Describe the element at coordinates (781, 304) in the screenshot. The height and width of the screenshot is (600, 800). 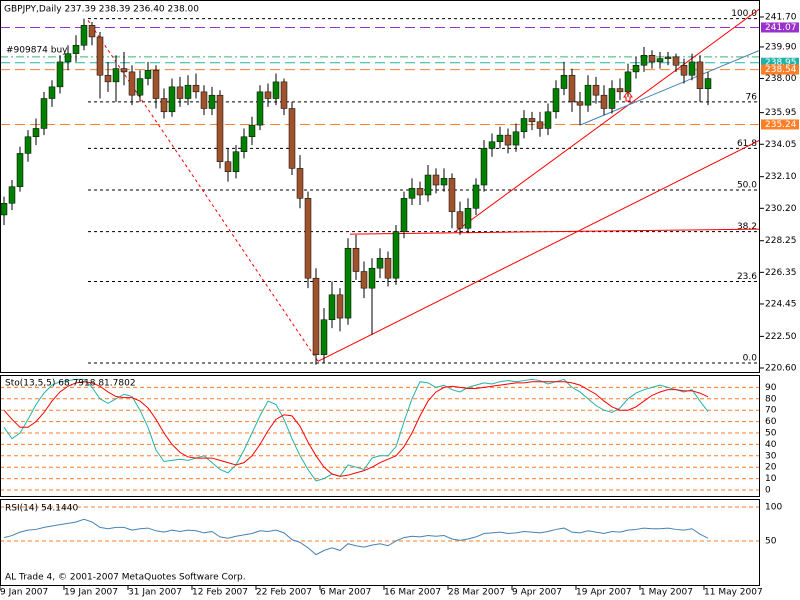
I see `y-tick-label: 224.45` at that location.